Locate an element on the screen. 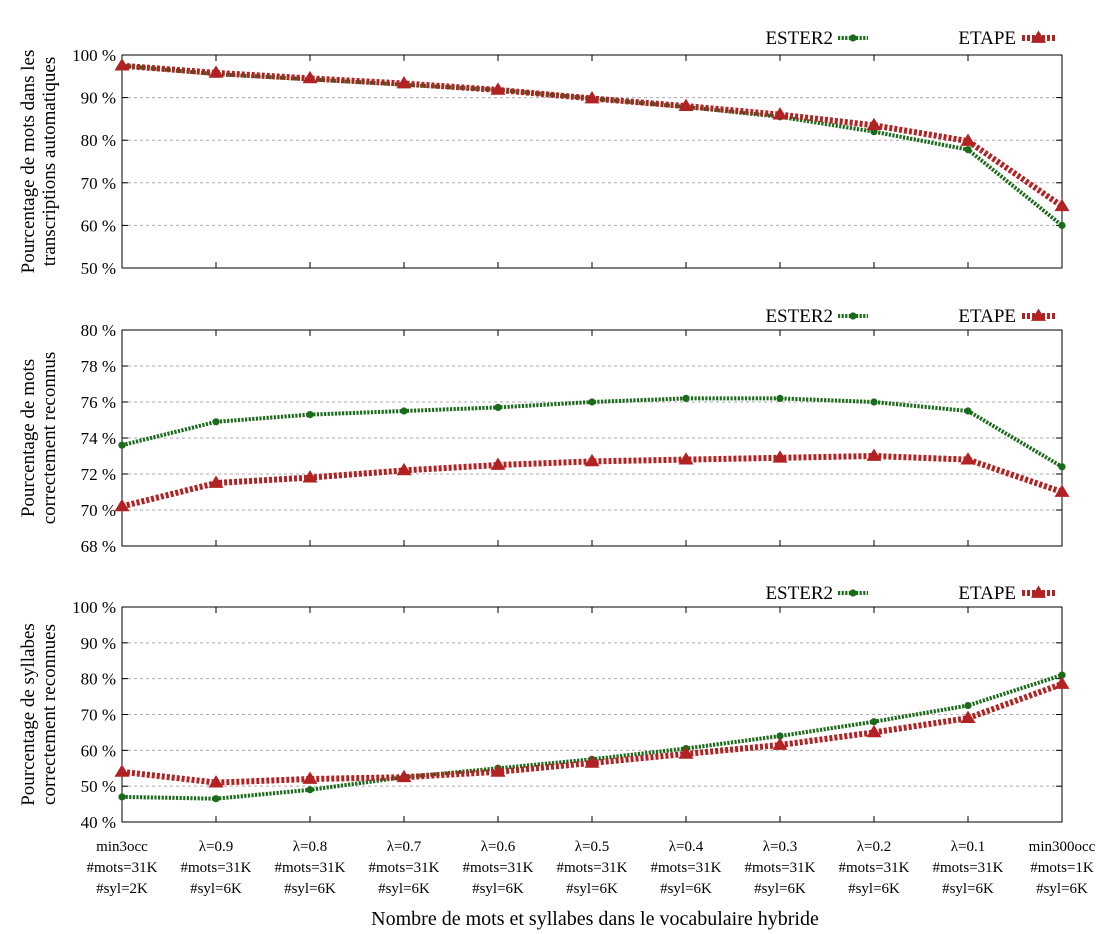 The width and height of the screenshot is (1107, 934). y-tick-label: 100 % is located at coordinates (94, 55).